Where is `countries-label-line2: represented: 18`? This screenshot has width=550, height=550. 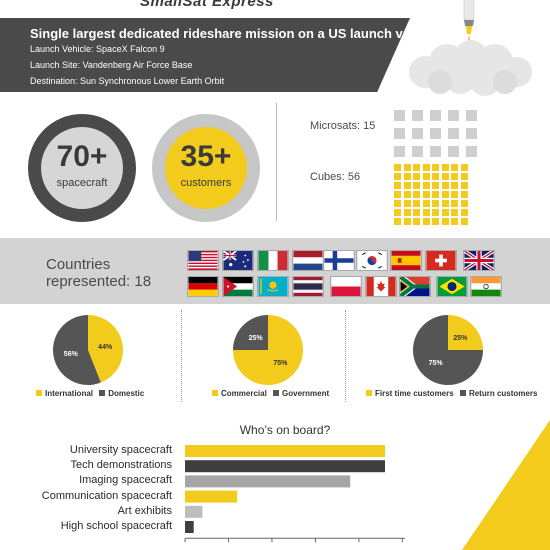
countries-label-line2: represented: 18 is located at coordinates (99, 281).